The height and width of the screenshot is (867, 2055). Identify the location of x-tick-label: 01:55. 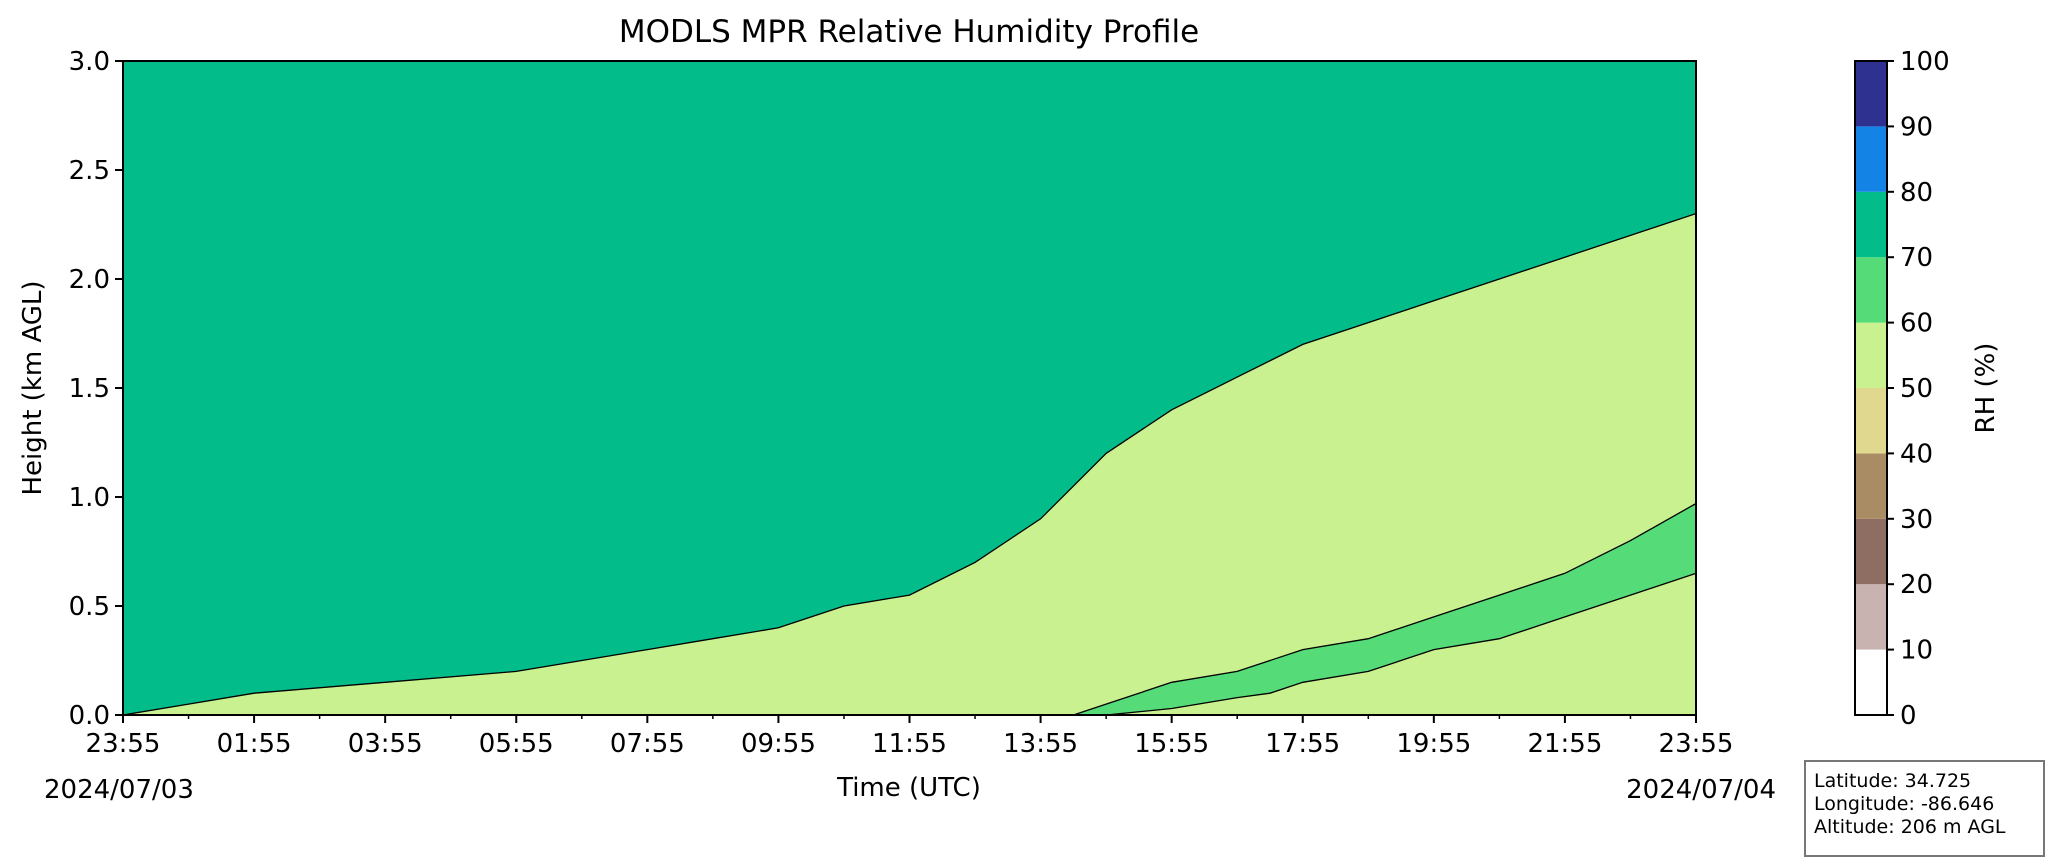
(254, 744).